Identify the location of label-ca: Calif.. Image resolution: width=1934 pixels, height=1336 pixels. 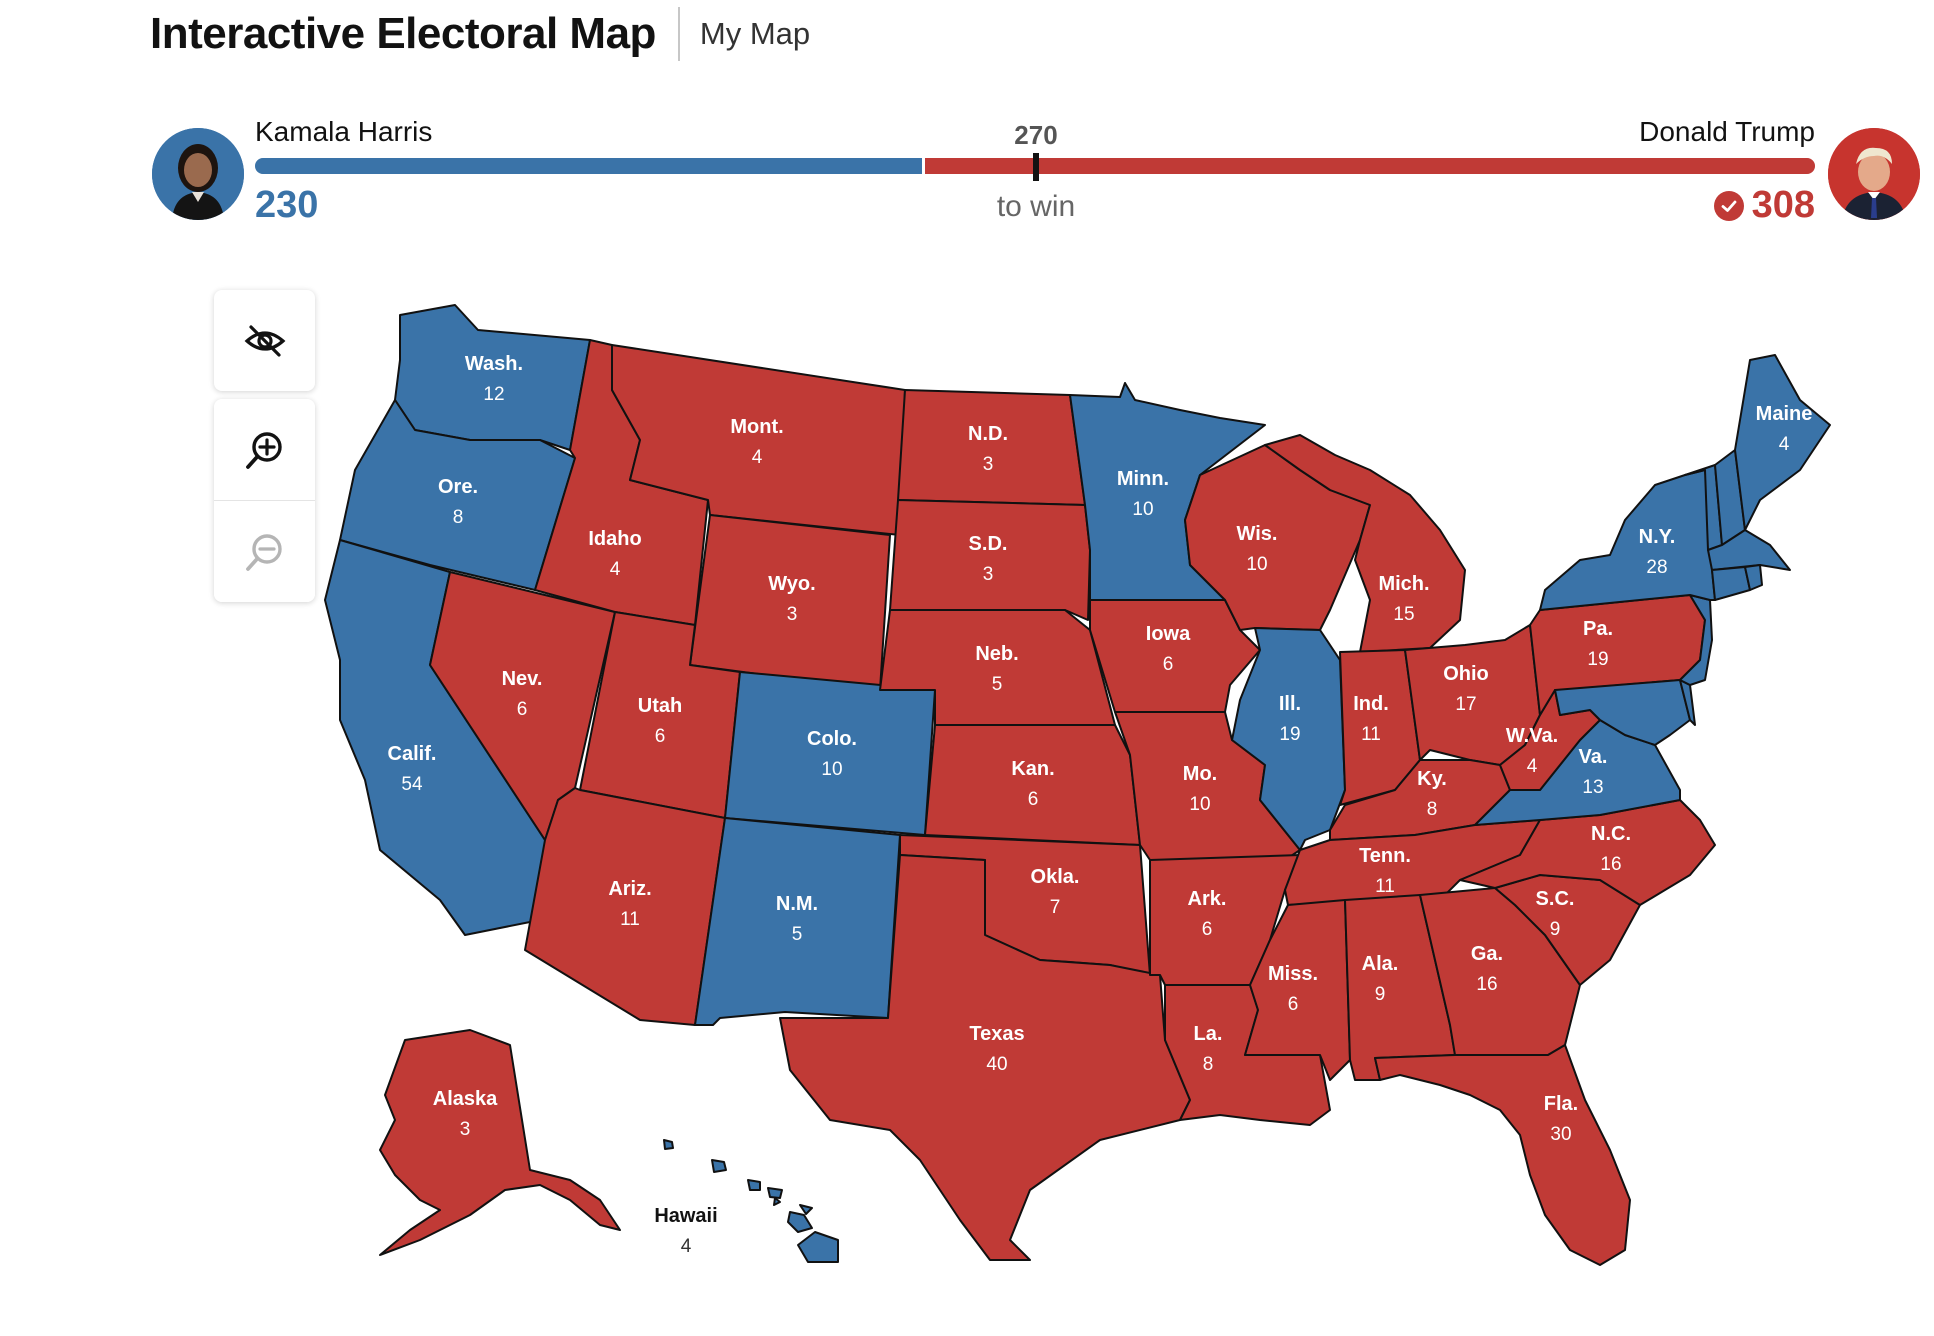
(412, 754).